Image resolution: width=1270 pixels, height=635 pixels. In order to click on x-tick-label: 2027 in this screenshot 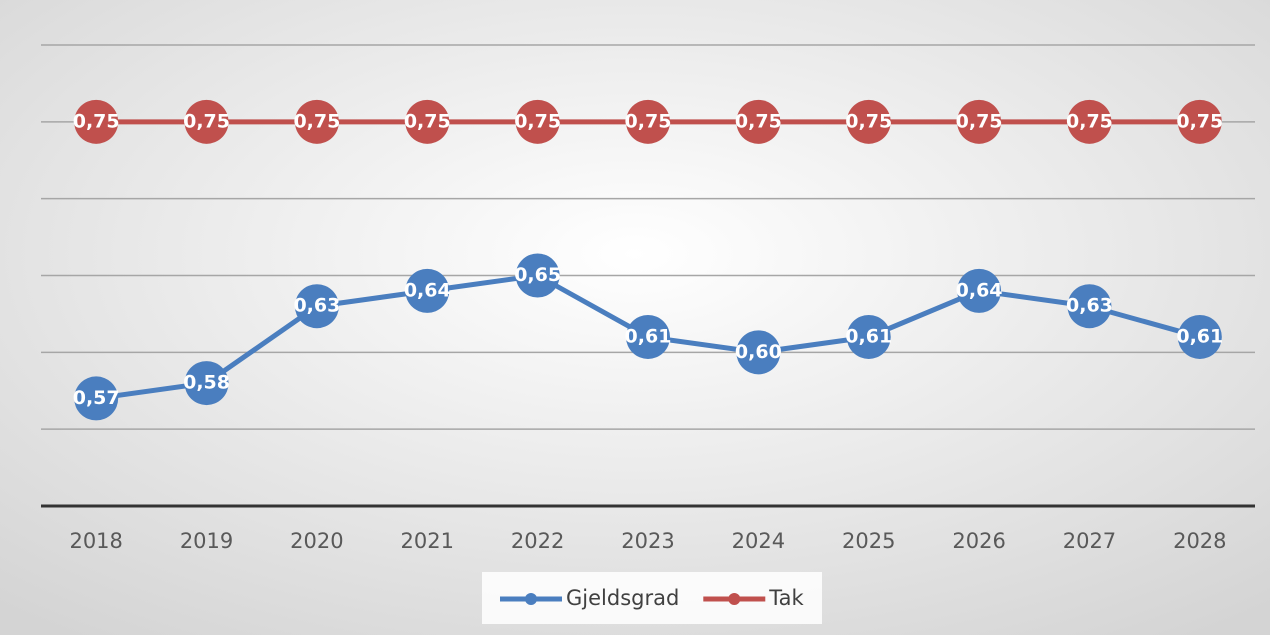, I will do `click(1089, 541)`.